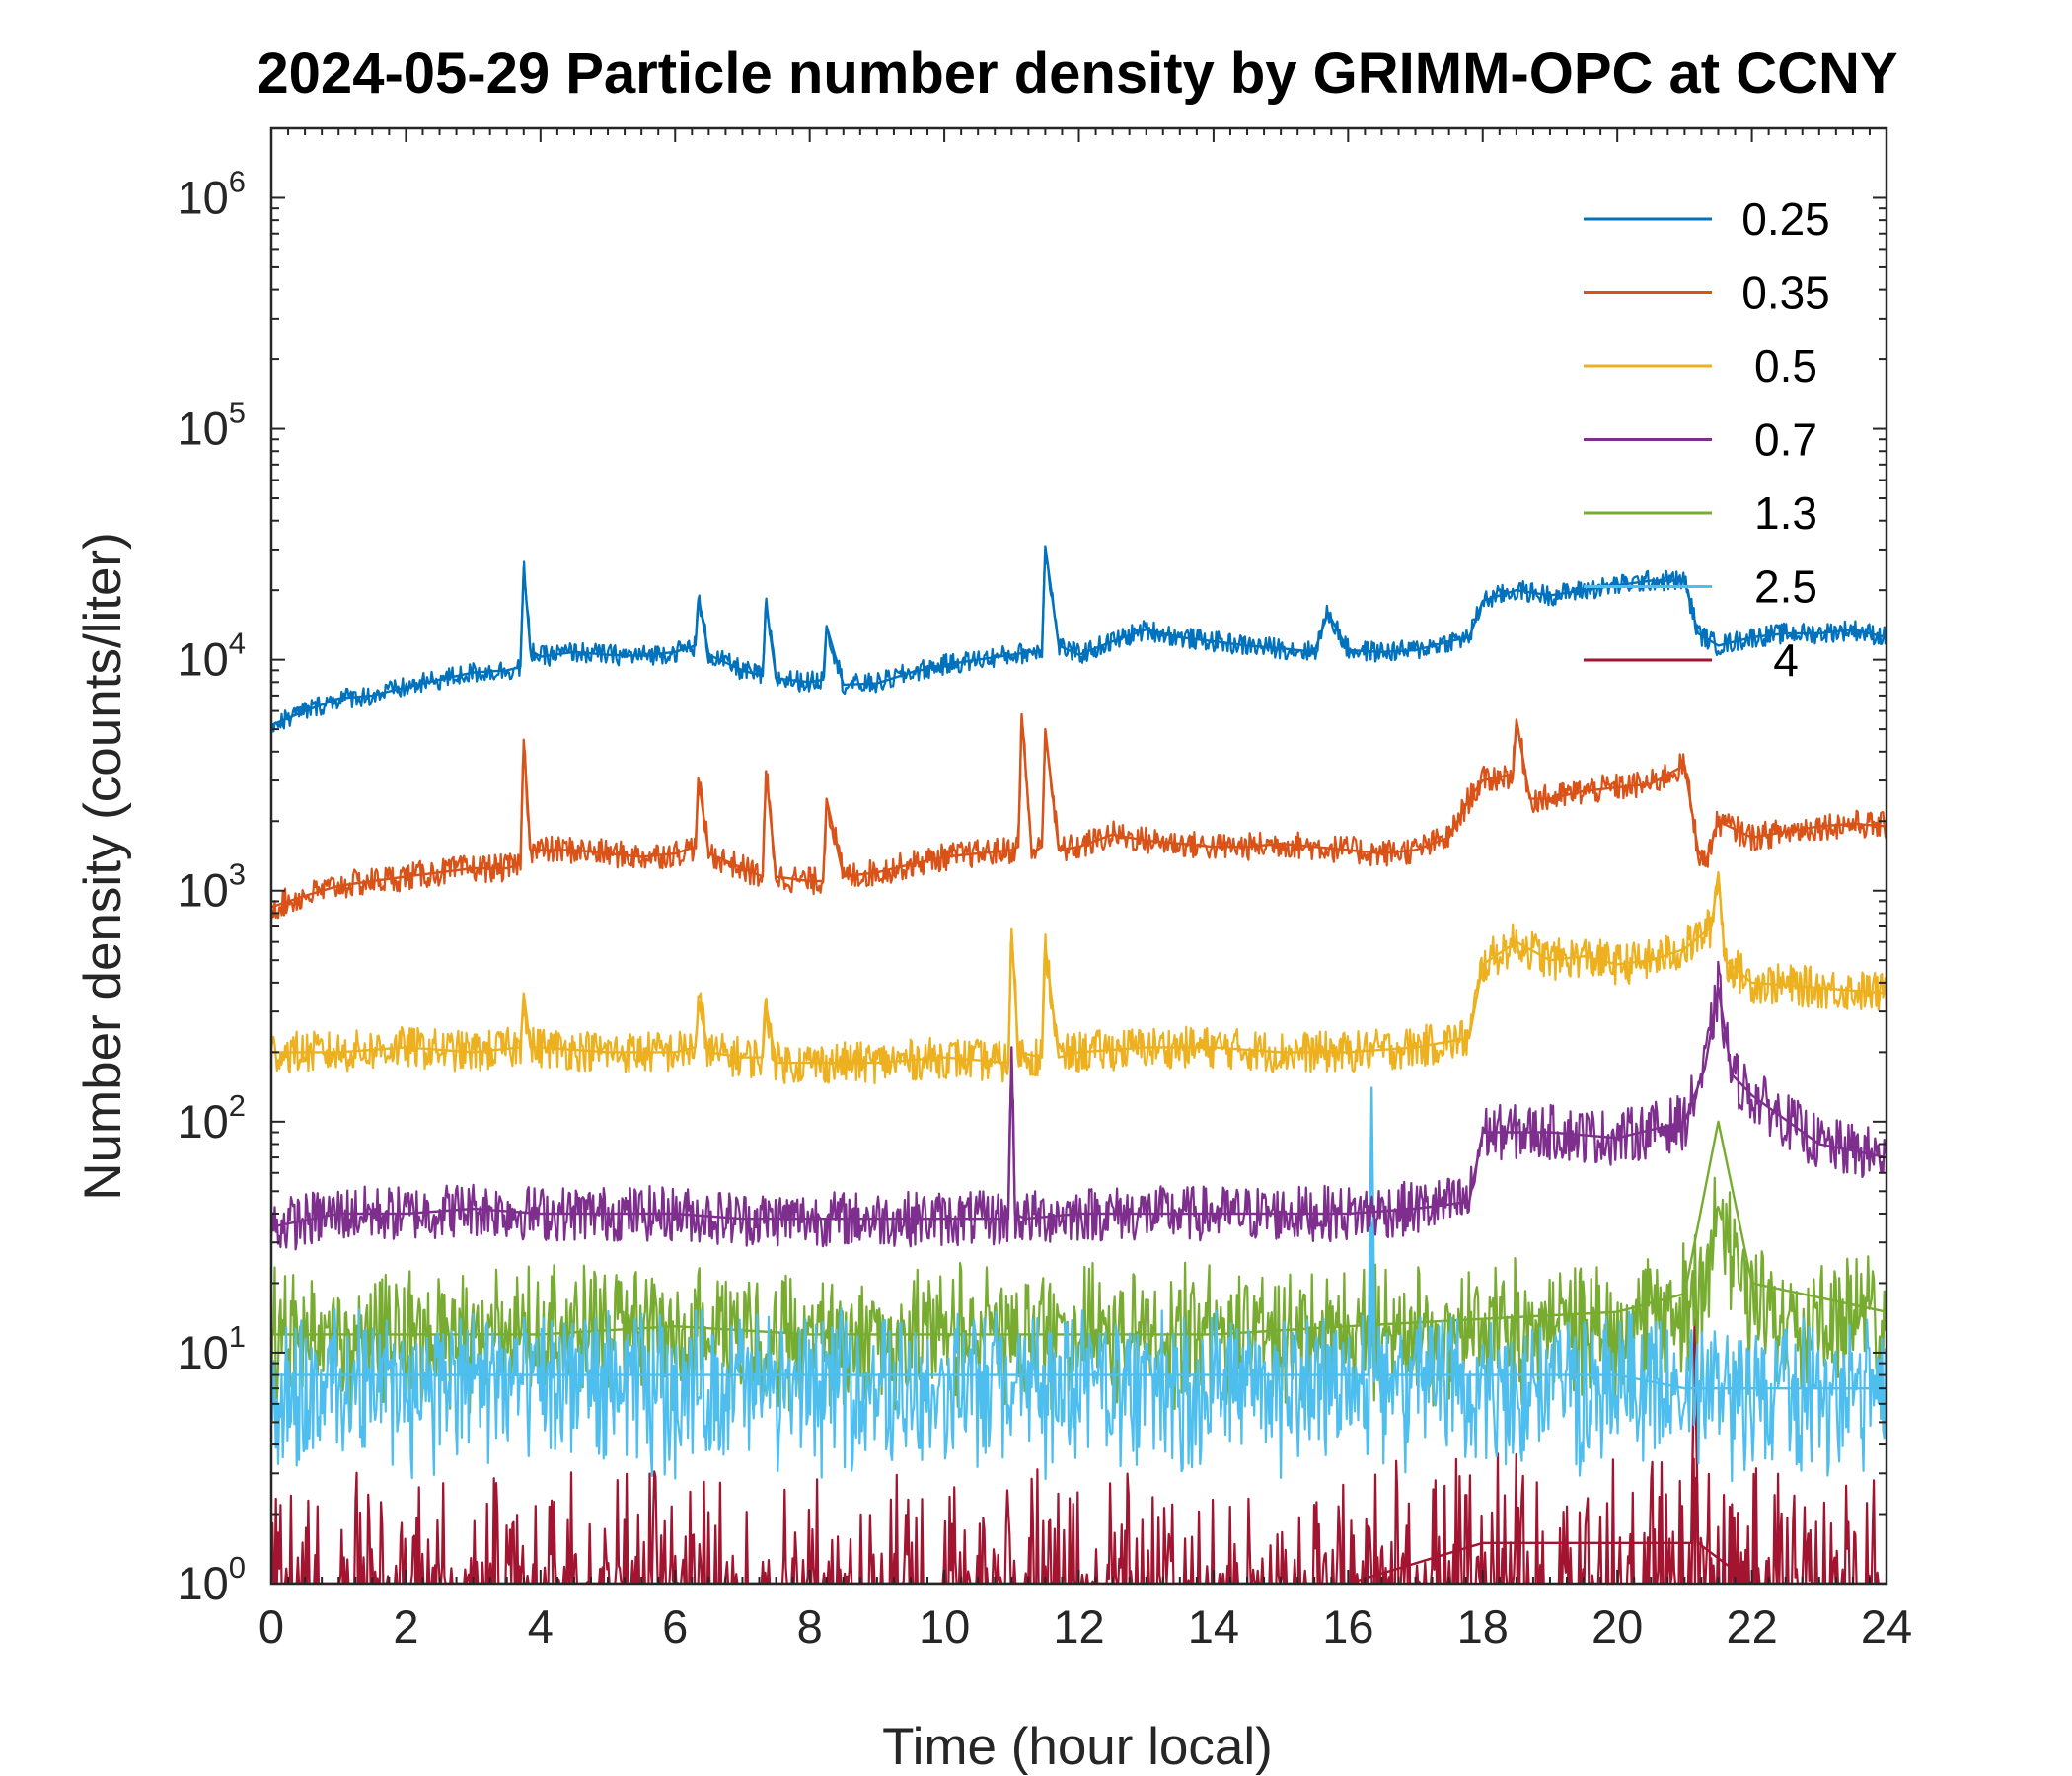 This screenshot has height=1776, width=2072. What do you see at coordinates (1786, 219) in the screenshot?
I see `legend-label-0.25: 0.25` at bounding box center [1786, 219].